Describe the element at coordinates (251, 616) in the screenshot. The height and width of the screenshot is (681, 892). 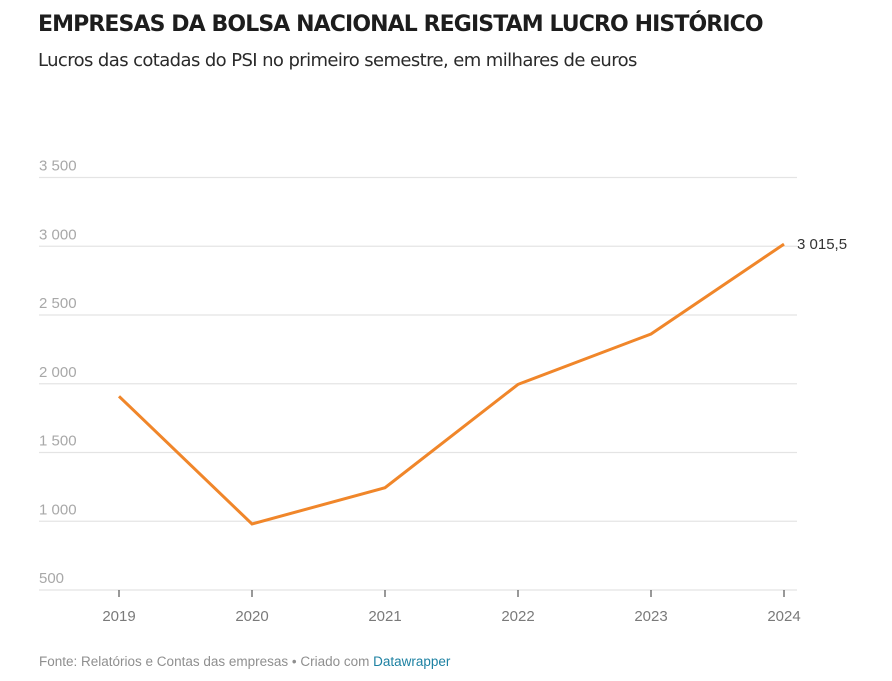
I see `x-tick-label: 2020` at that location.